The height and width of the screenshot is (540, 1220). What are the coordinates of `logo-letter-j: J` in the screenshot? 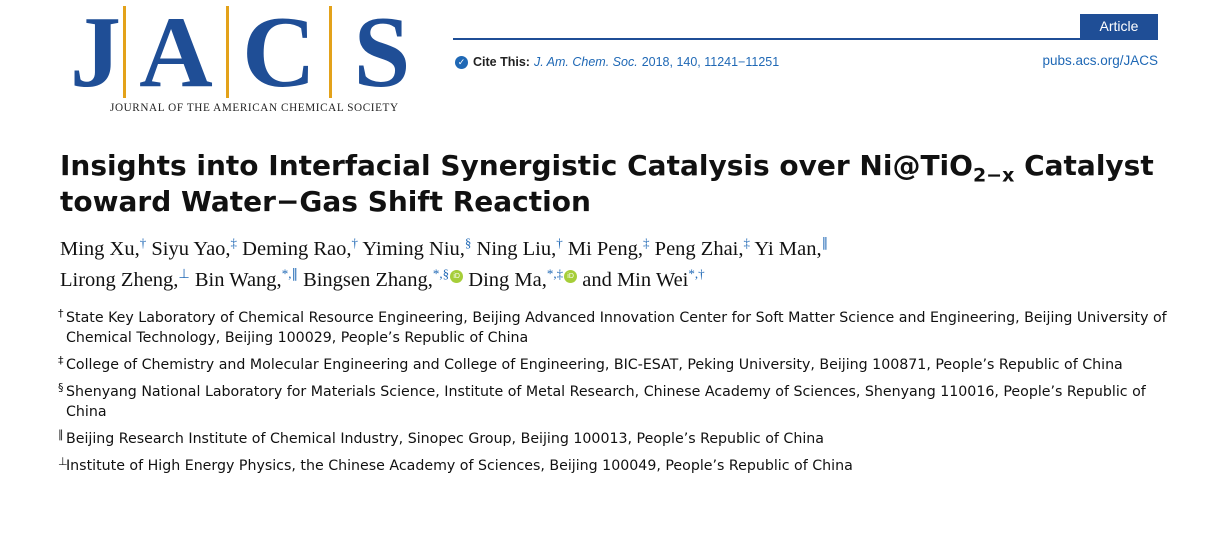 It's located at (95, 54).